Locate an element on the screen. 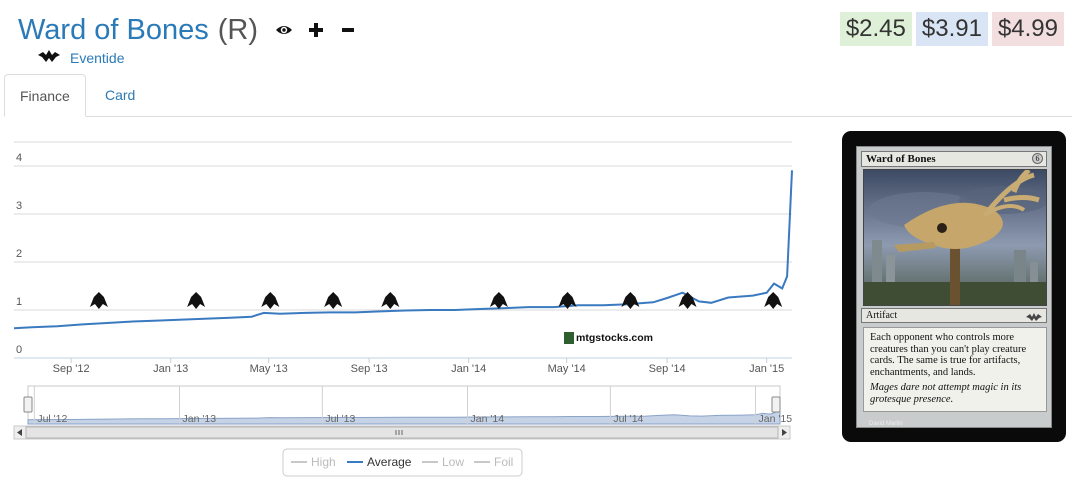  y-tick-label: 3 is located at coordinates (19, 206).